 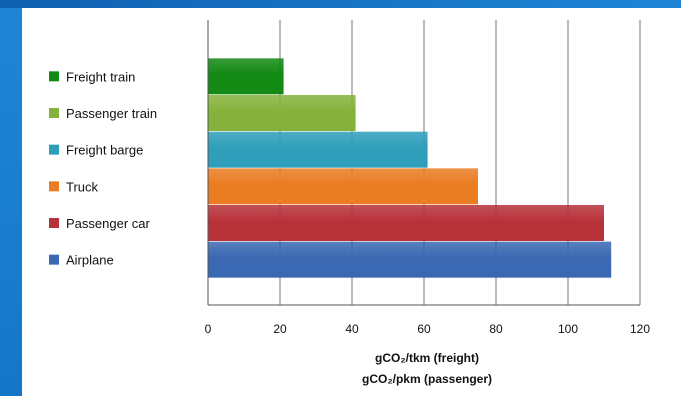 What do you see at coordinates (318, 150) in the screenshot?
I see `bar-freight-barge` at bounding box center [318, 150].